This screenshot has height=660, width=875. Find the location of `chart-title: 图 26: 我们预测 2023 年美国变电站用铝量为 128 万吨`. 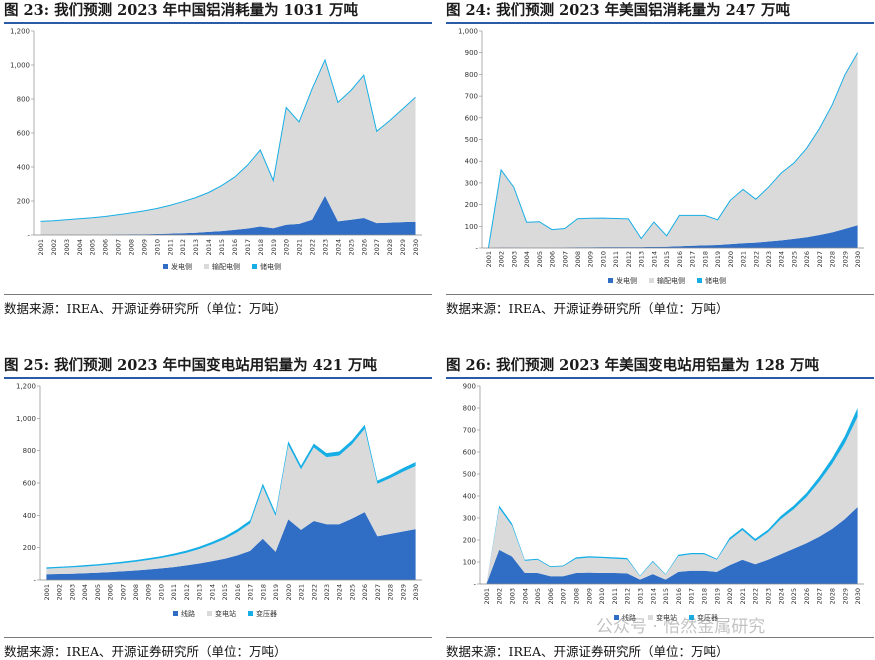

chart-title: 图 26: 我们预测 2023 年美国变电站用铝量为 128 万吨 is located at coordinates (660, 367).